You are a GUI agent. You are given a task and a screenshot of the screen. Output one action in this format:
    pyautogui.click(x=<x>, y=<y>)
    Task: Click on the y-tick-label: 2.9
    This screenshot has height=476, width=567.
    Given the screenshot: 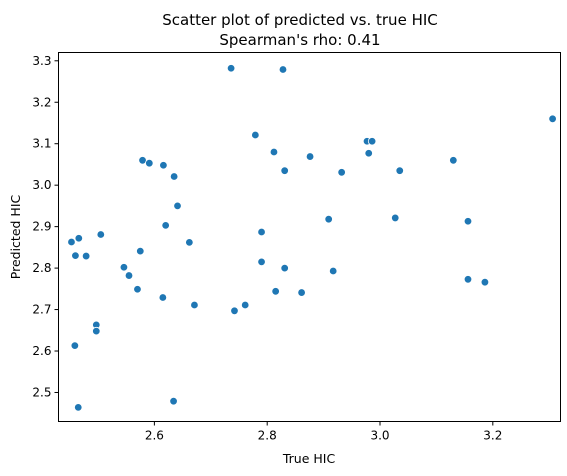 What is the action you would take?
    pyautogui.click(x=41, y=227)
    